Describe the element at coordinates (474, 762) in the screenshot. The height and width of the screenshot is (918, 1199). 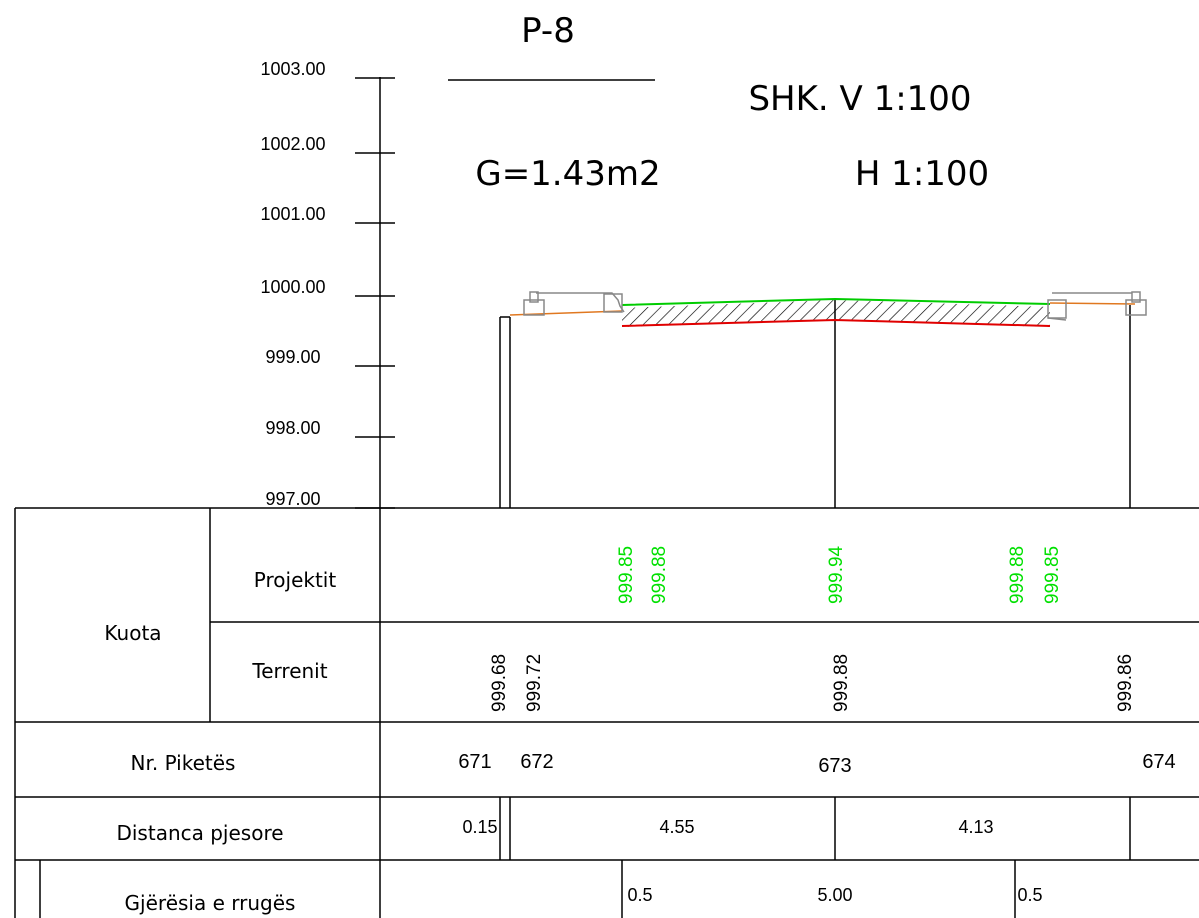
I see `piketes-value: 671` at that location.